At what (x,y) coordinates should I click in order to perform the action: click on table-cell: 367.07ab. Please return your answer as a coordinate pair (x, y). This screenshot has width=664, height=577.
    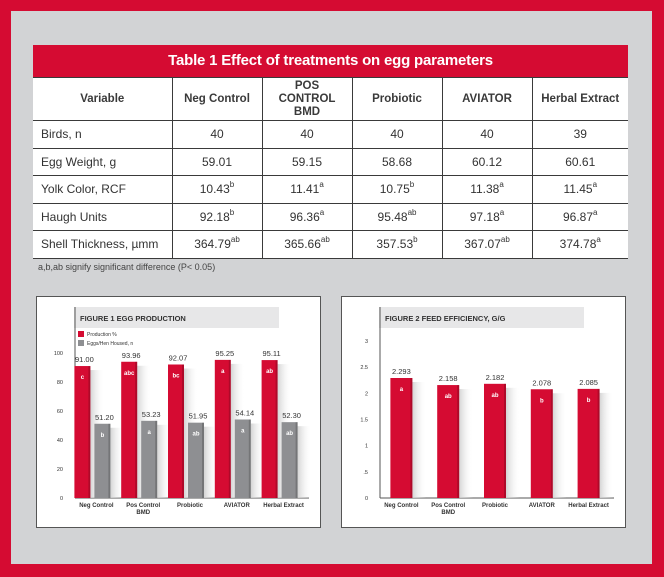
    Looking at the image, I should click on (487, 244).